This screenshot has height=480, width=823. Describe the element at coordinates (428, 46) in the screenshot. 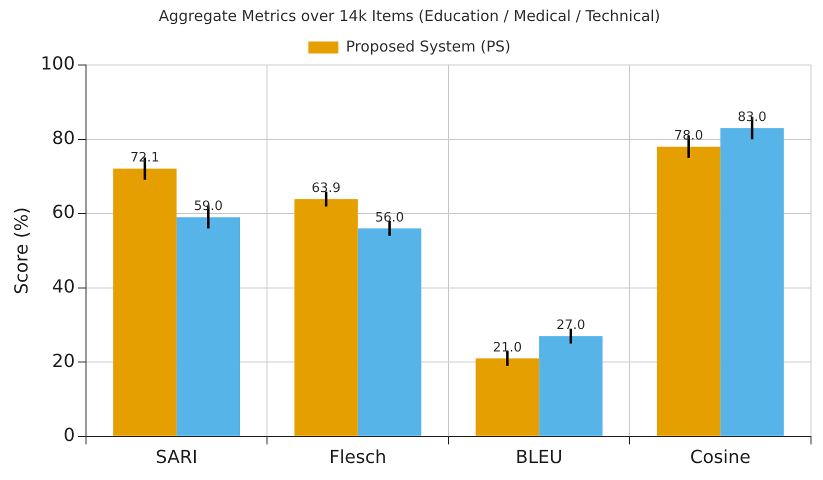

I see `legend-label: Proposed System (PS)` at that location.